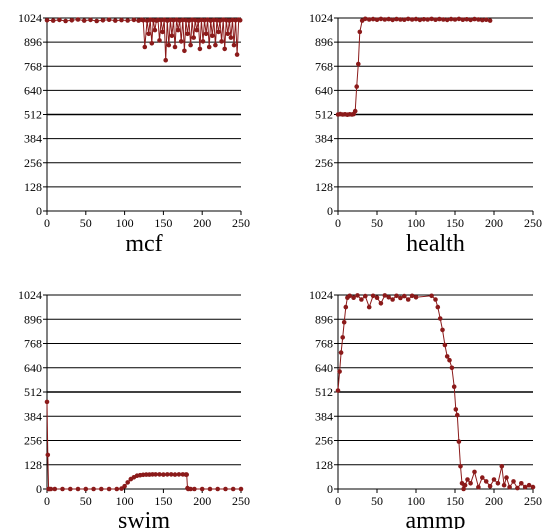 This screenshot has width=553, height=529. I want to click on series-line, so click(143, 39).